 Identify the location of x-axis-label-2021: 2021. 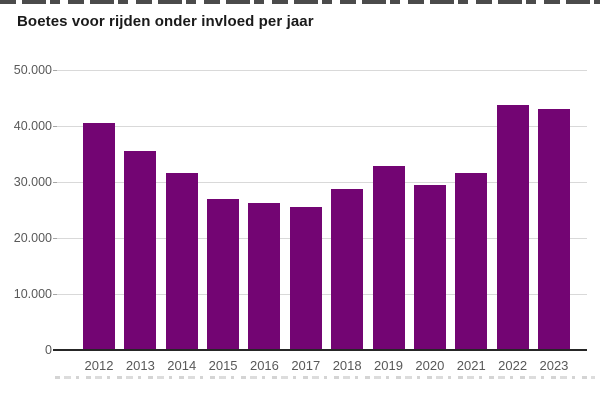
(471, 365).